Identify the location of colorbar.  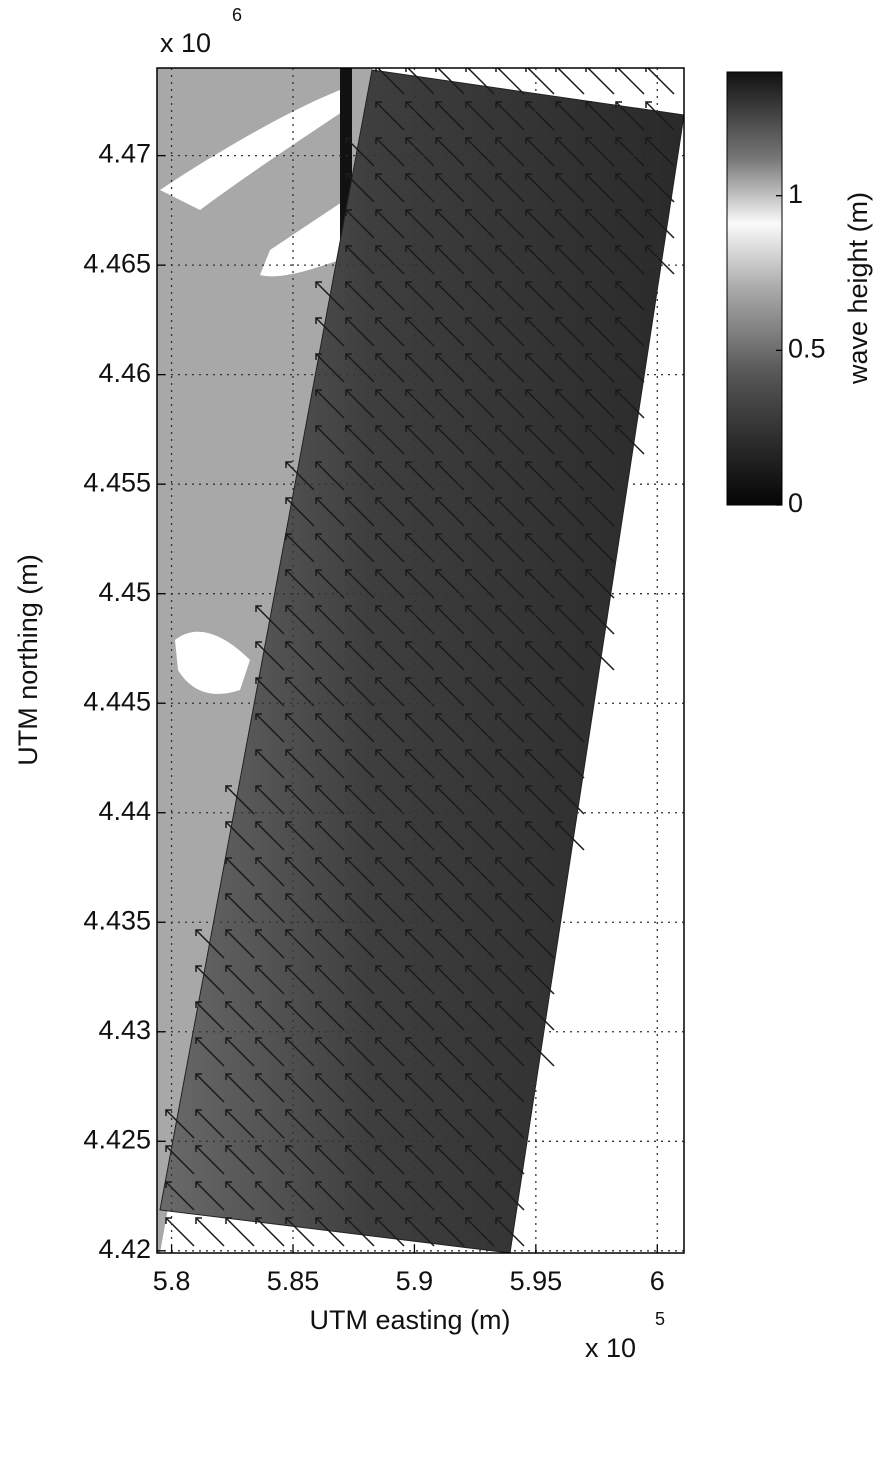
(754, 288).